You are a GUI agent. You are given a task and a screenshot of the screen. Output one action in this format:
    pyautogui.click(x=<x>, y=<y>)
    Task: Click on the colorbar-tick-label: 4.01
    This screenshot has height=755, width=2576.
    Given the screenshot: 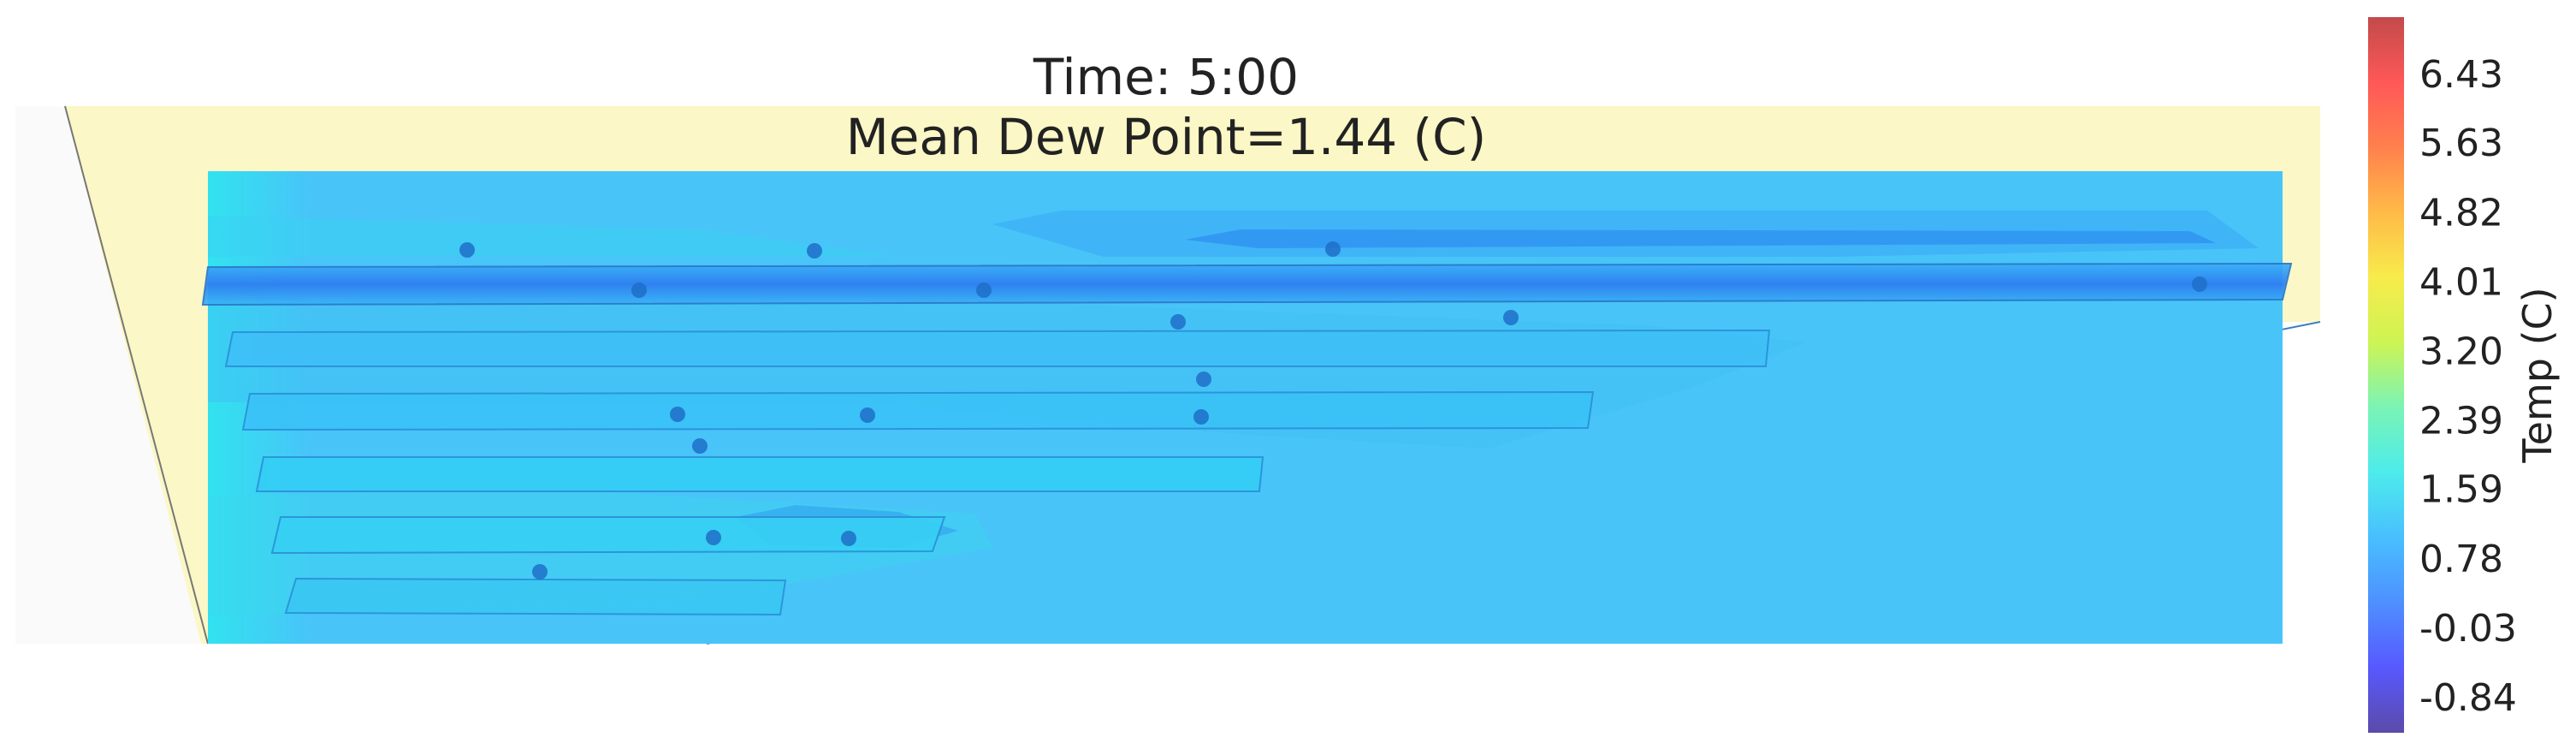 What is the action you would take?
    pyautogui.click(x=2461, y=282)
    